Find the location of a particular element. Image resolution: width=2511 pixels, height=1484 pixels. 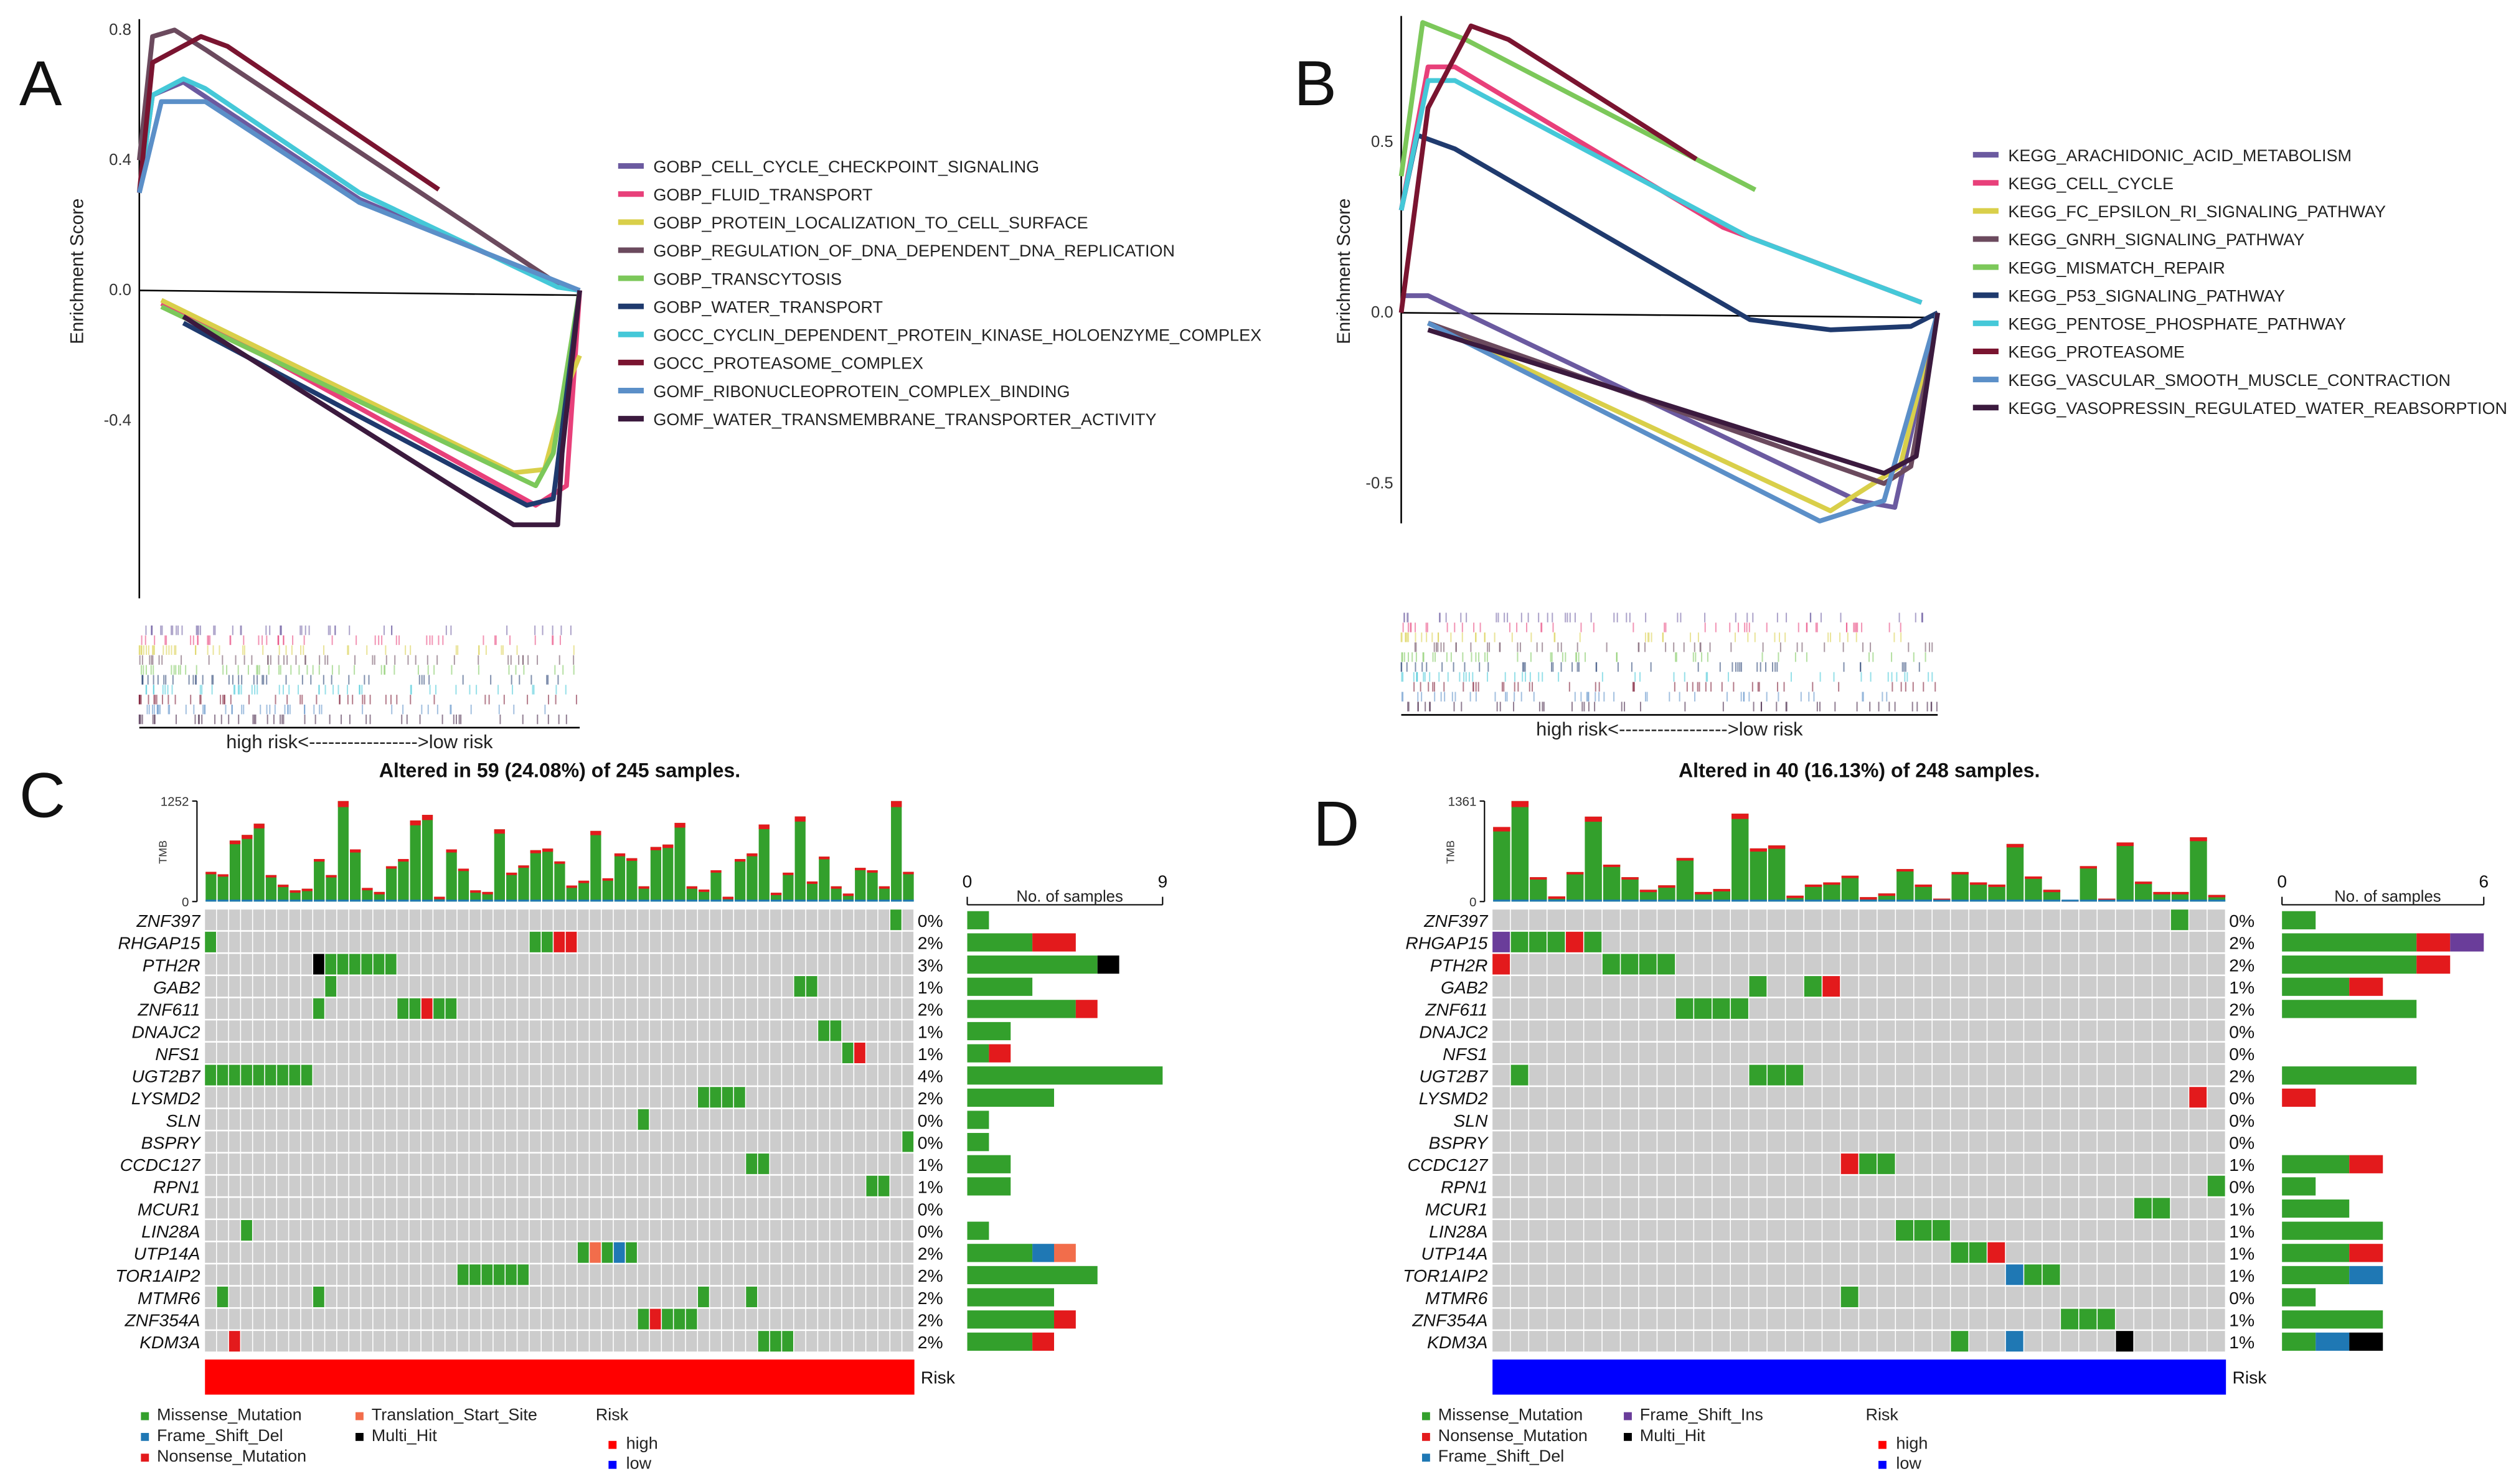

gene-percent: 1% is located at coordinates (2241, 1275).